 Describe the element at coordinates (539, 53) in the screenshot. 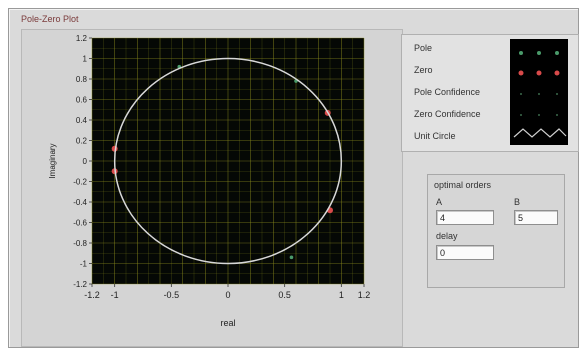

I see `legend-pole-swatch` at that location.